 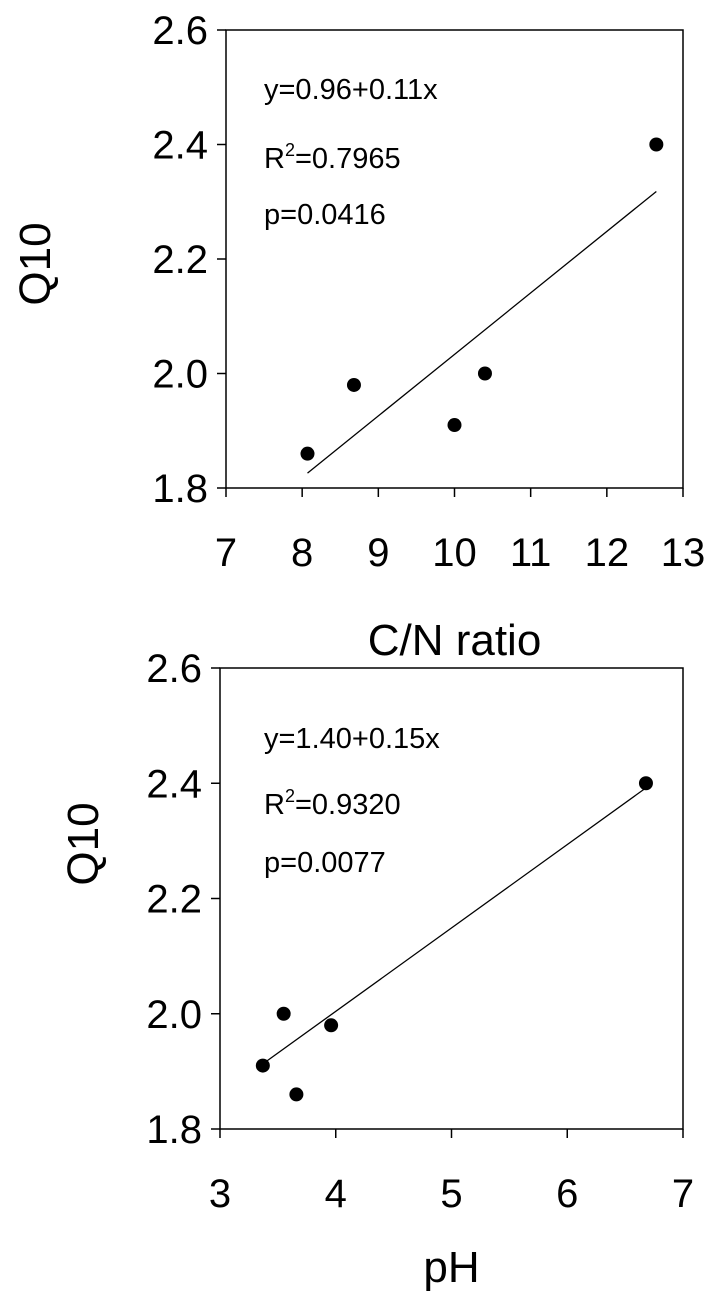 I want to click on x-tick-label: 4, so click(x=336, y=1194).